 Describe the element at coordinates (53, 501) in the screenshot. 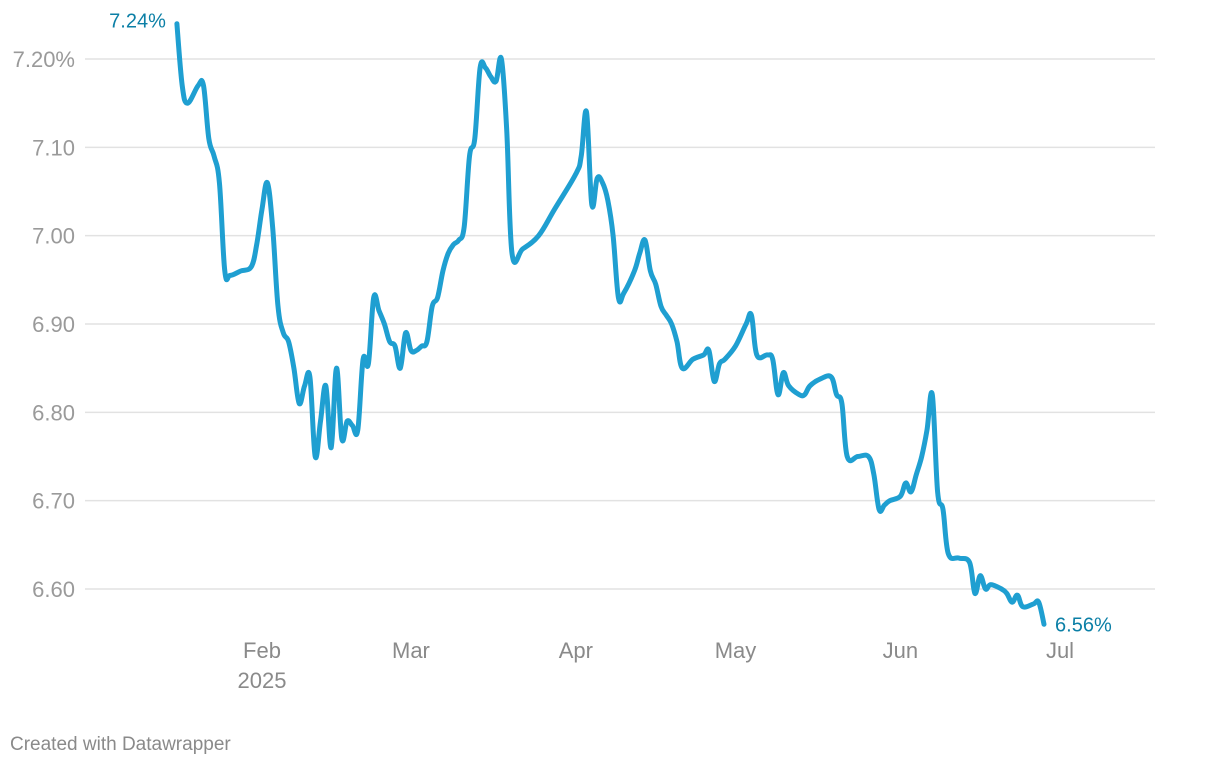

I see `y-tick-label: 6.70` at that location.